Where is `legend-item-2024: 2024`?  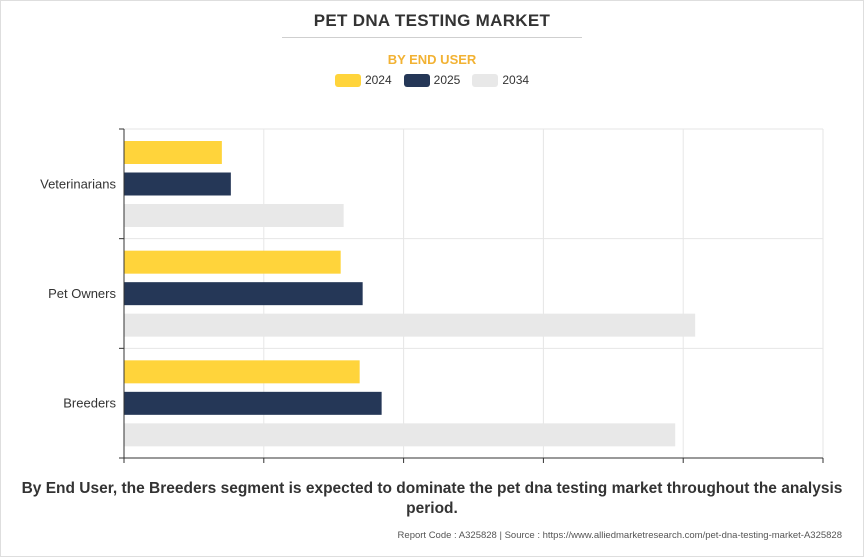 legend-item-2024: 2024 is located at coordinates (363, 80).